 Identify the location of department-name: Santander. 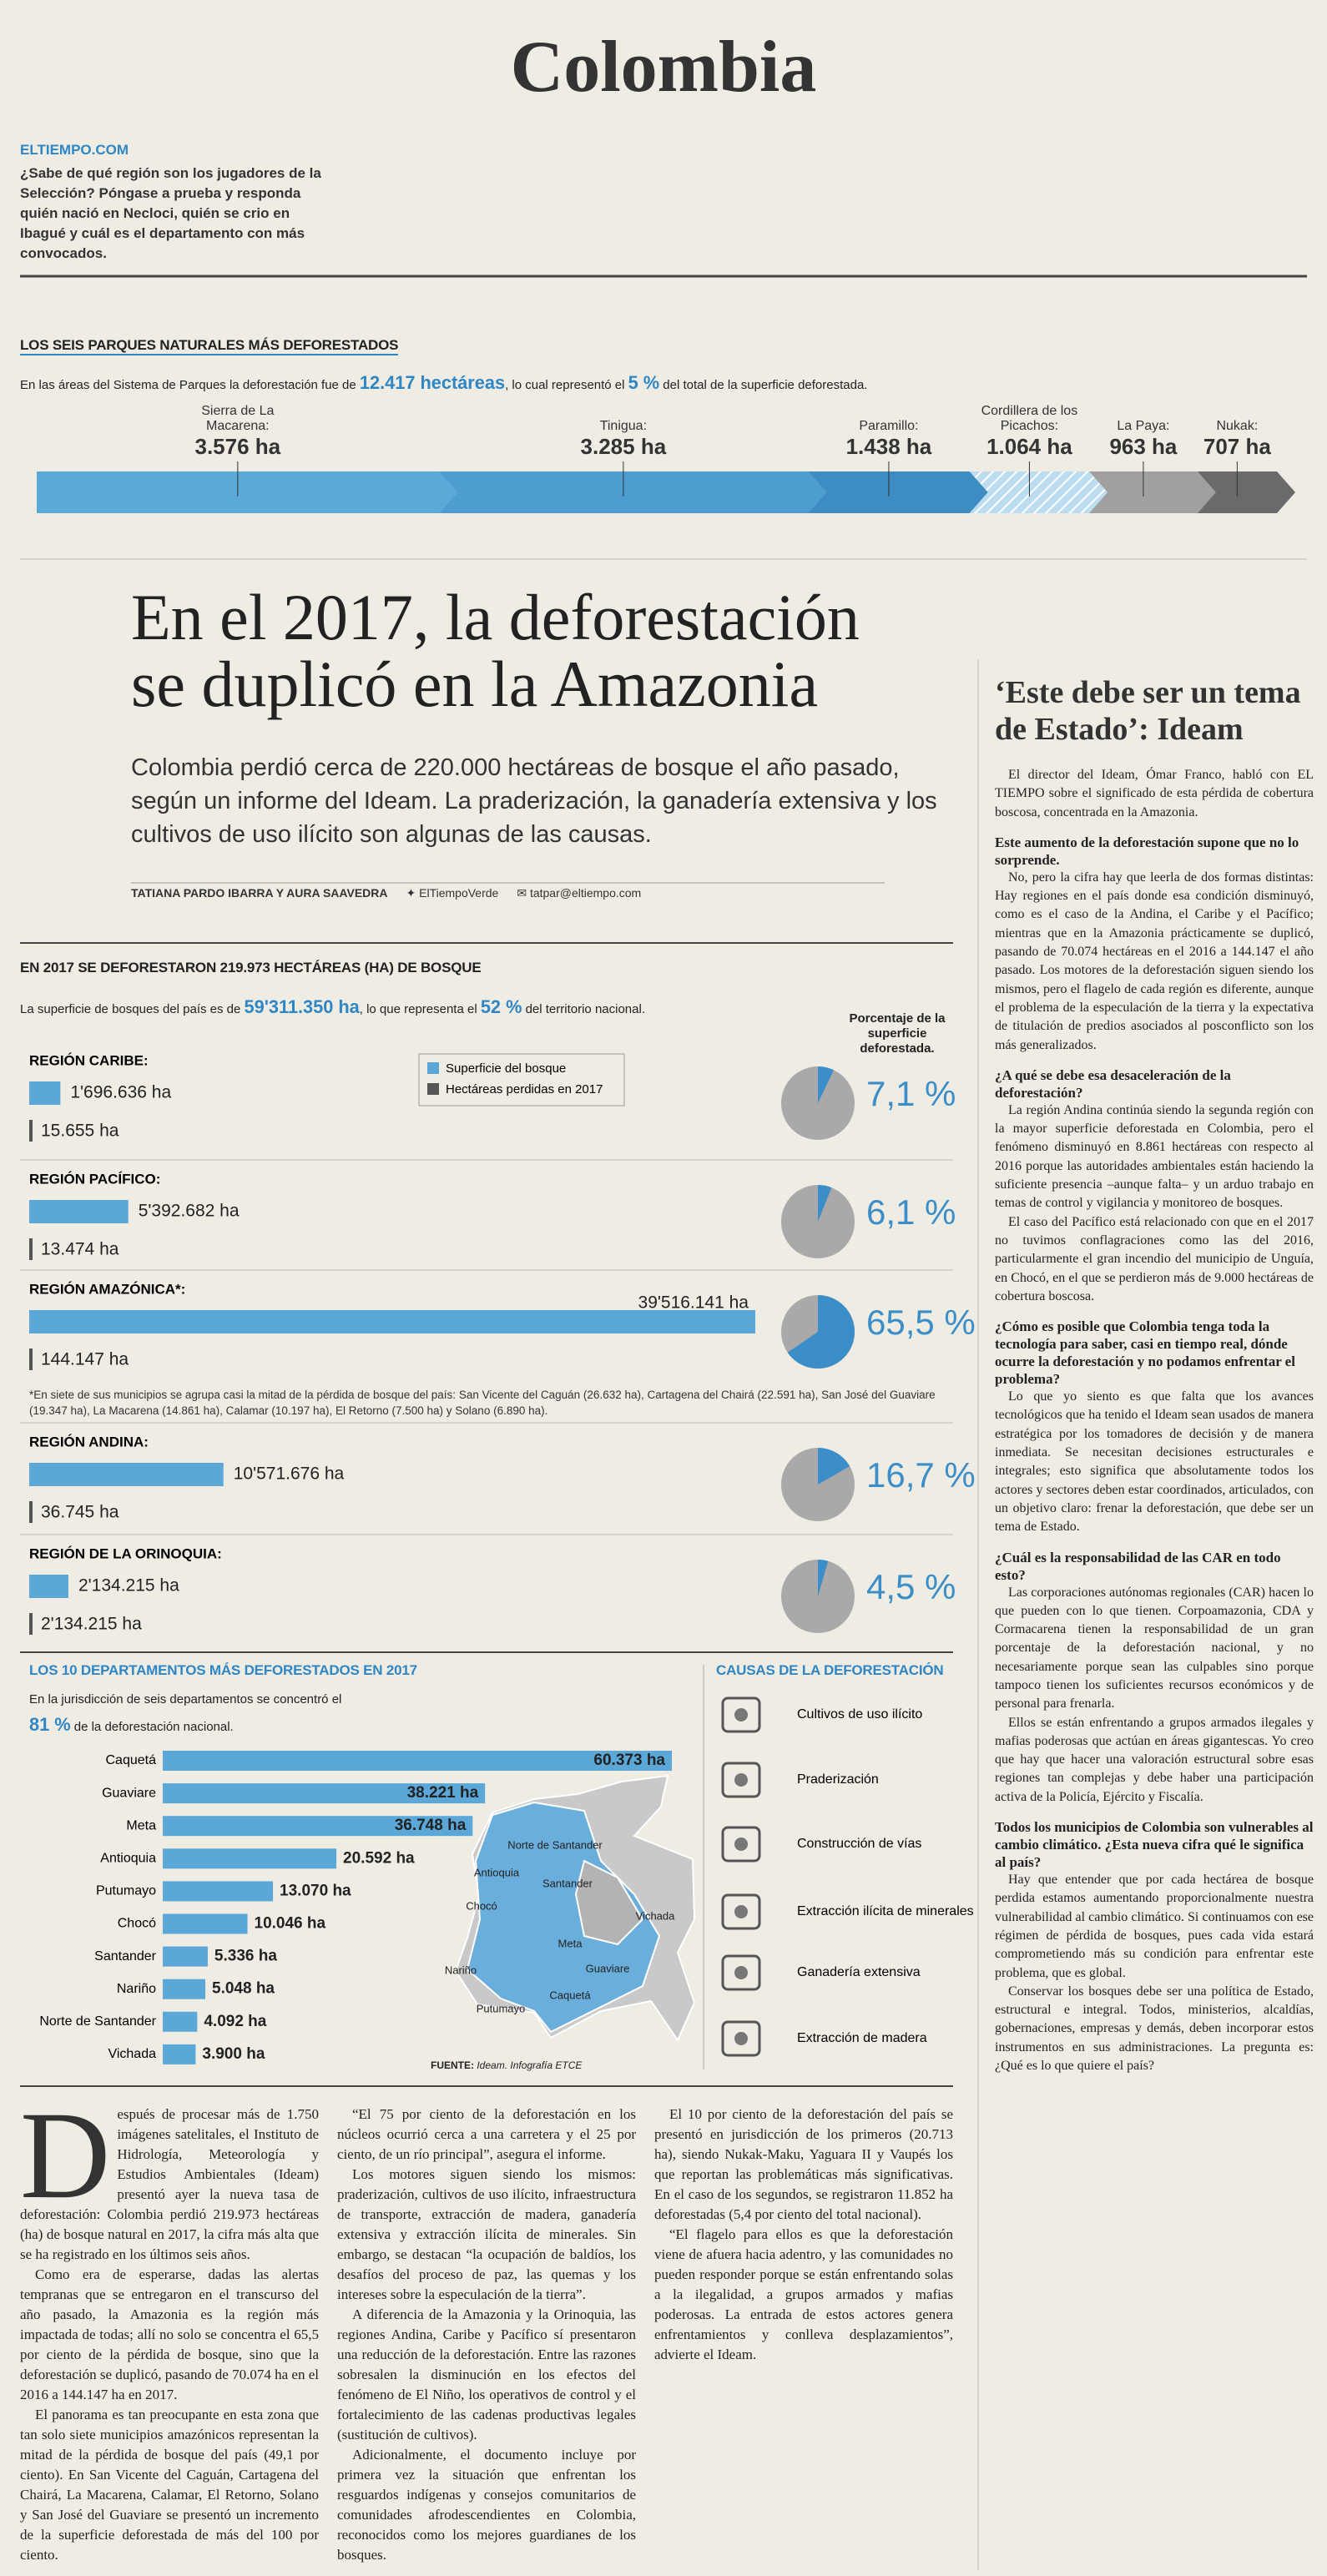
(125, 1956).